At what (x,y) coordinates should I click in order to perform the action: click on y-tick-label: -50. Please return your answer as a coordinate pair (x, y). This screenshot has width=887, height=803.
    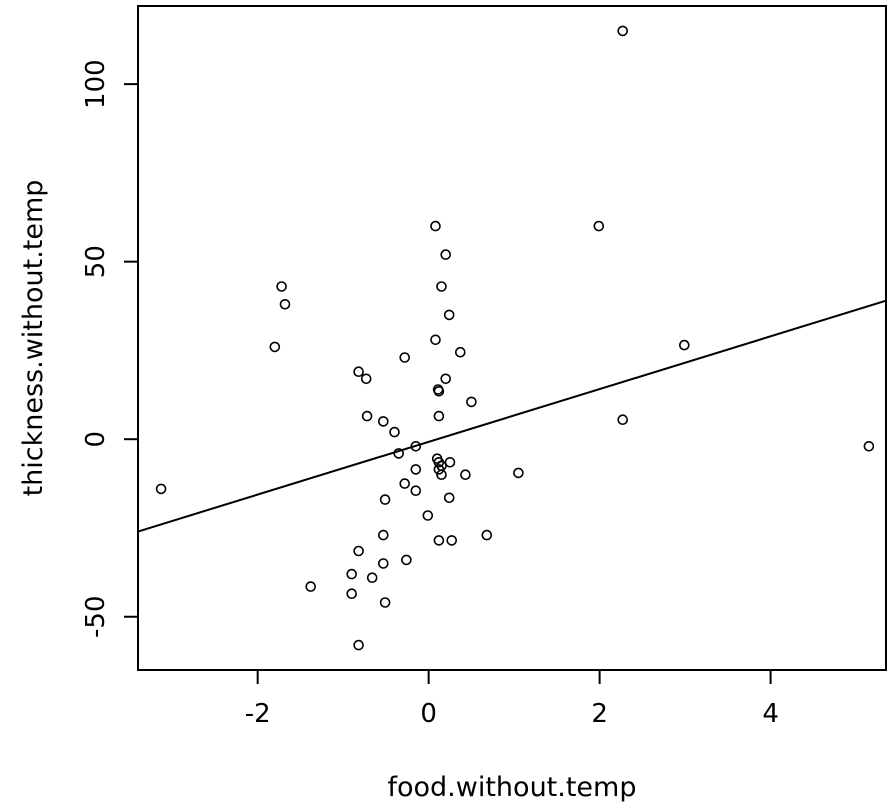
    Looking at the image, I should click on (96, 617).